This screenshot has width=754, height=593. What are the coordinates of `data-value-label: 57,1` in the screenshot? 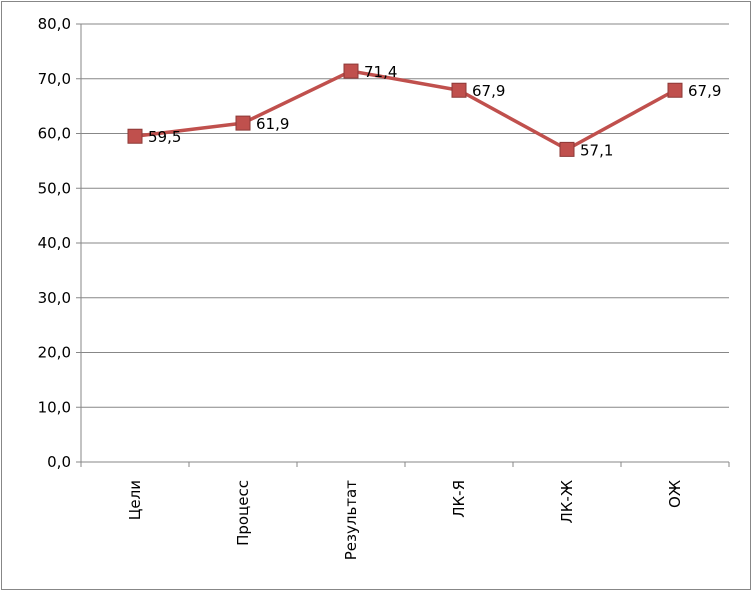 It's located at (596, 150).